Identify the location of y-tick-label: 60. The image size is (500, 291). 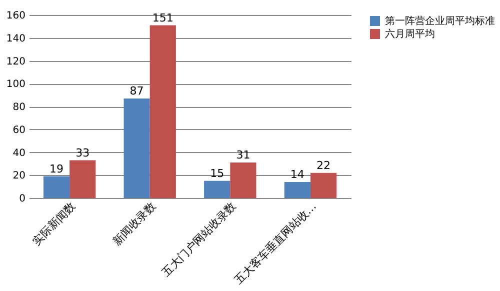
(19, 130).